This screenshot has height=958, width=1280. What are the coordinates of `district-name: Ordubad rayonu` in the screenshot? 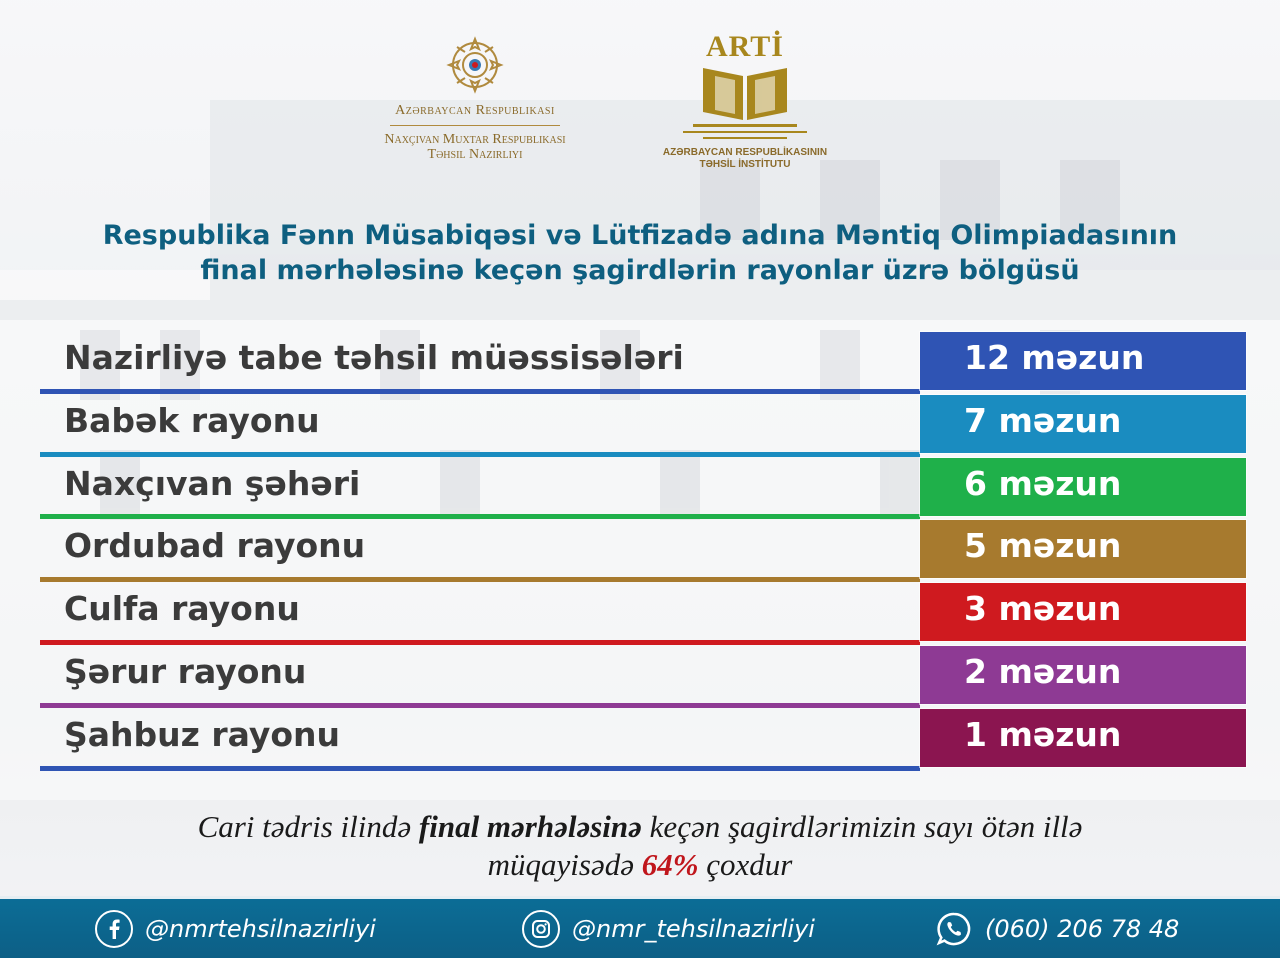 It's located at (215, 546).